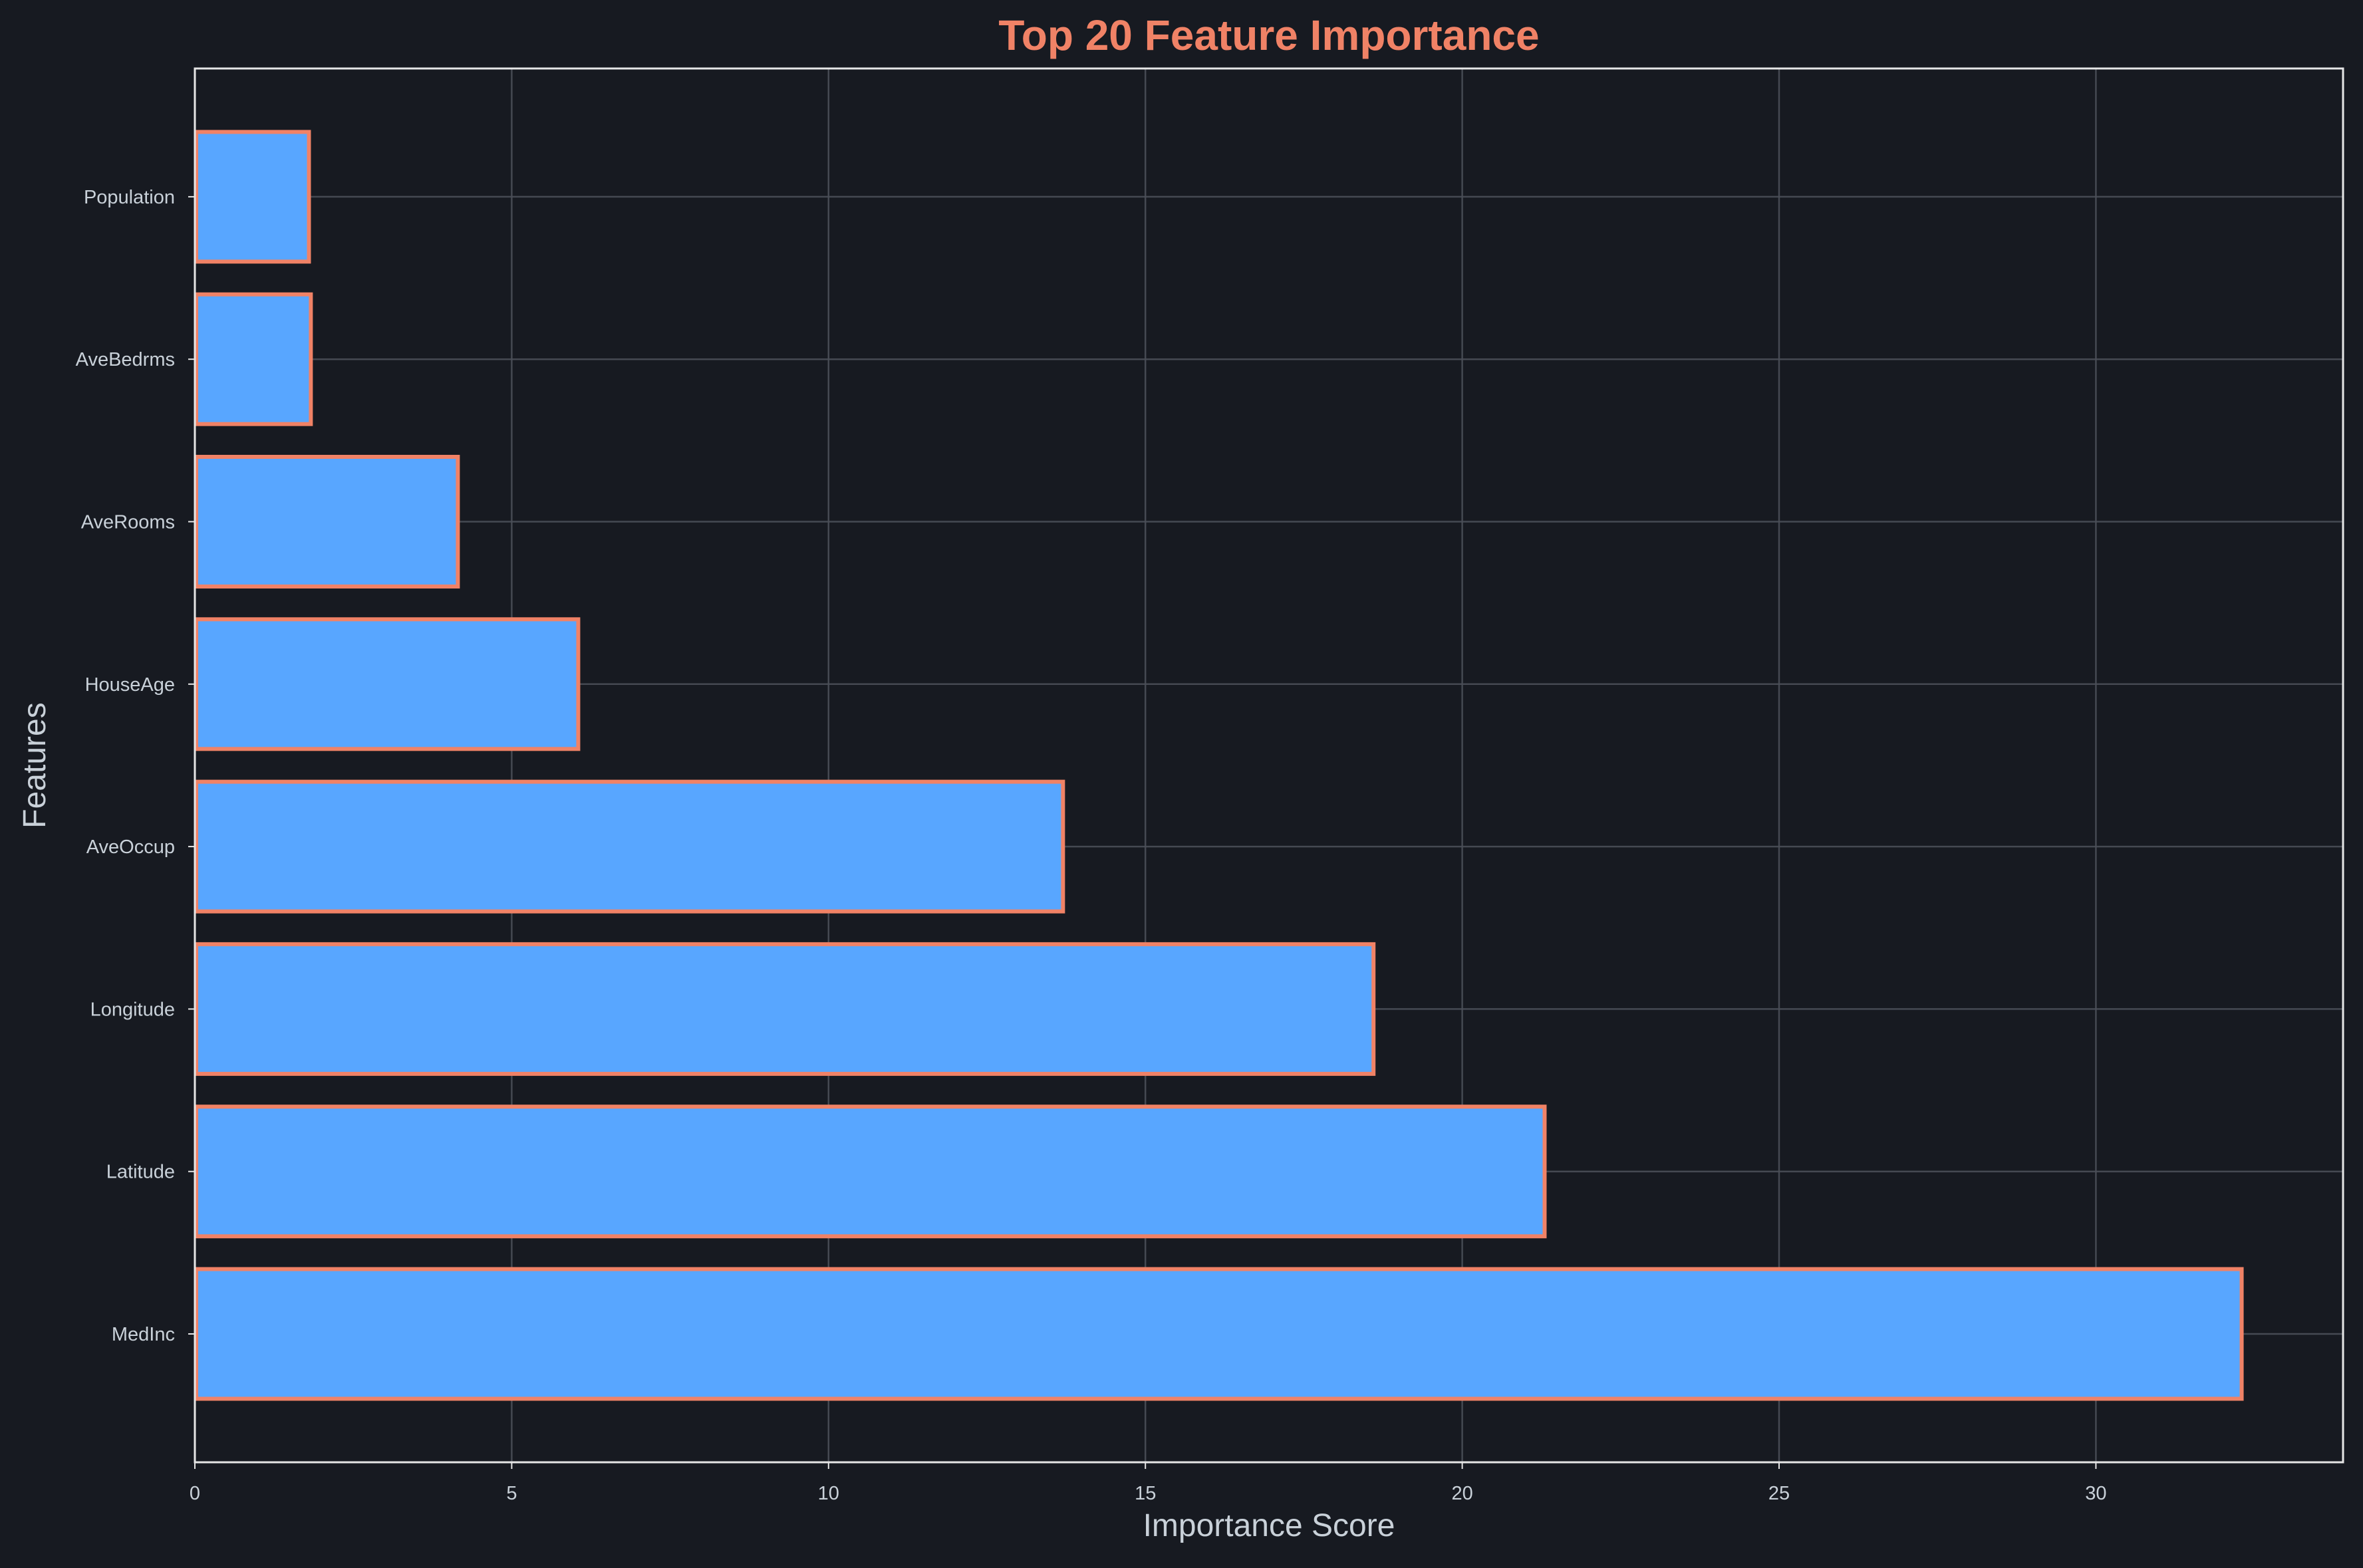  What do you see at coordinates (126, 359) in the screenshot?
I see `y-tick-label: AveBedrms` at bounding box center [126, 359].